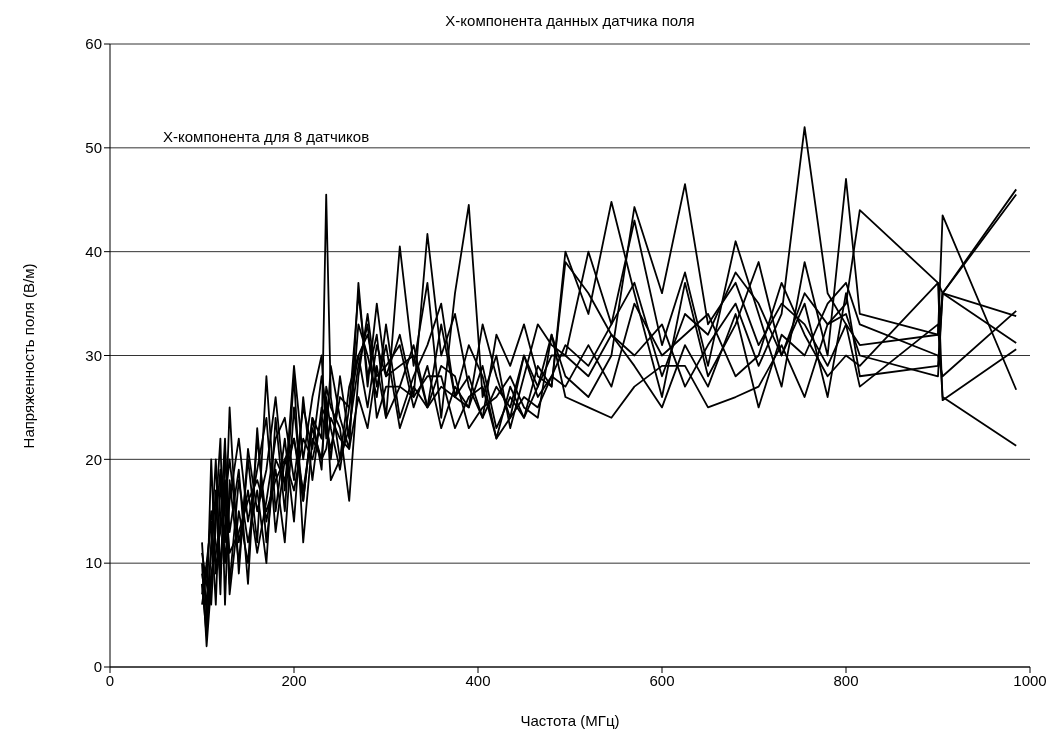 The image size is (1057, 742). What do you see at coordinates (93, 251) in the screenshot?
I see `y-tick-label: 40` at bounding box center [93, 251].